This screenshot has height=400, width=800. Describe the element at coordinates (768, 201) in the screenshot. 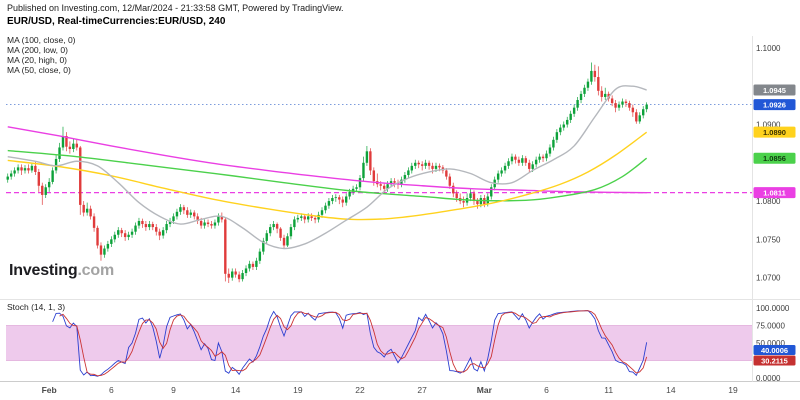

I see `price-tick: 1.0800` at that location.